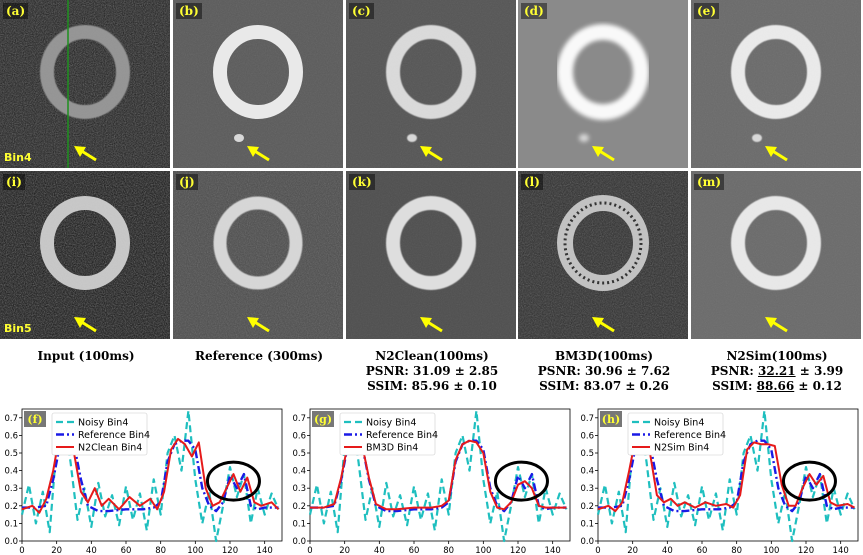  I want to click on panel-label: (d), so click(534, 11).